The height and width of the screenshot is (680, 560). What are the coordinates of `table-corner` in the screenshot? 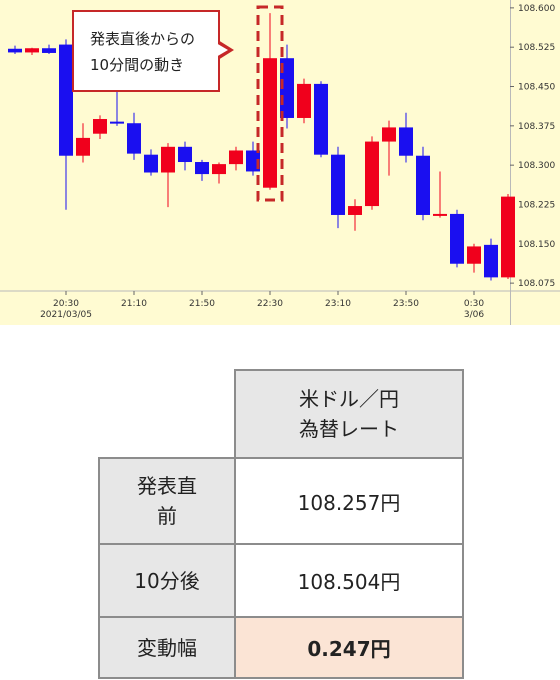 It's located at (167, 414).